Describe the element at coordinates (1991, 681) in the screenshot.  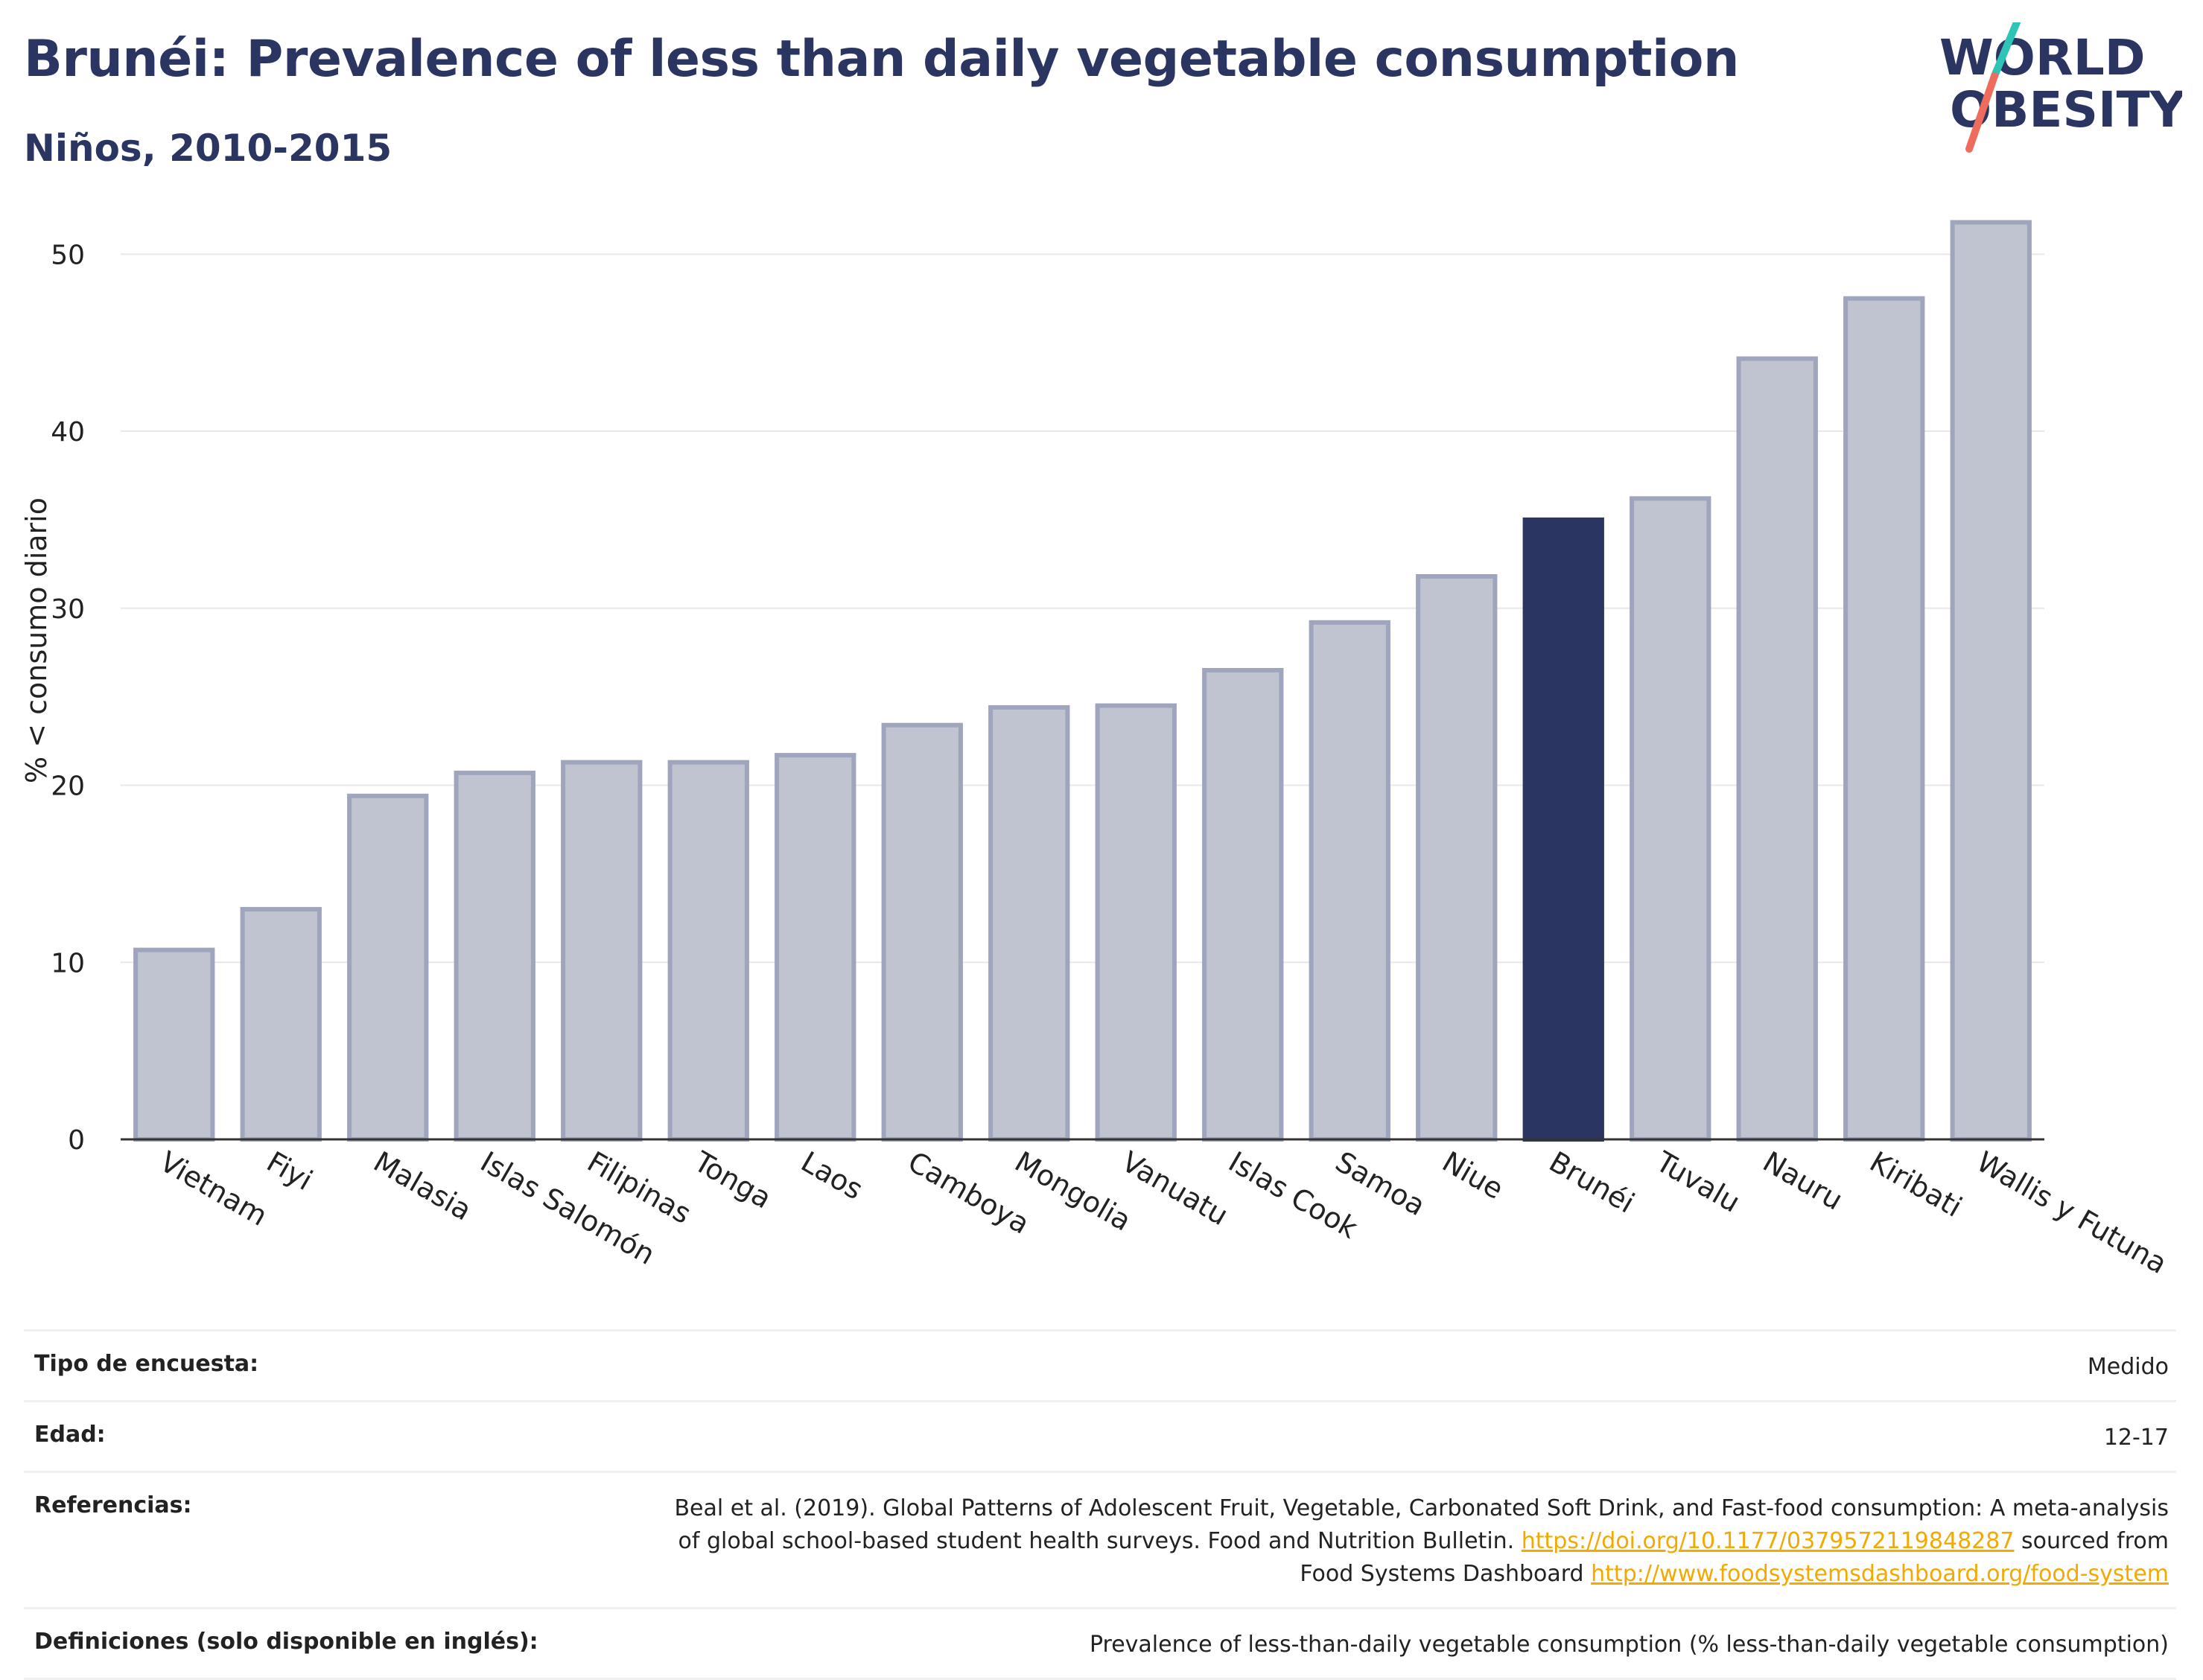
I see `bar-wallis-y-futuna` at that location.